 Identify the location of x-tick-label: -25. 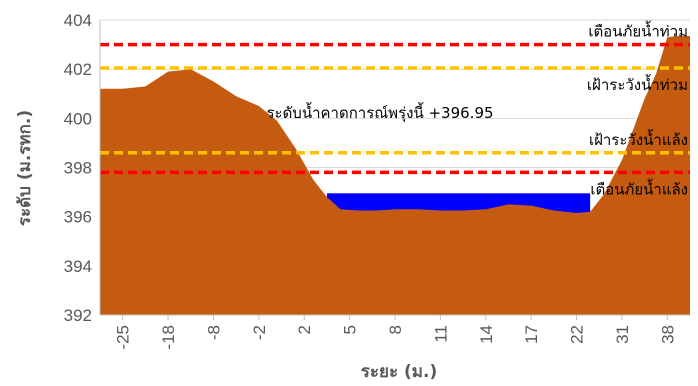
(123, 337).